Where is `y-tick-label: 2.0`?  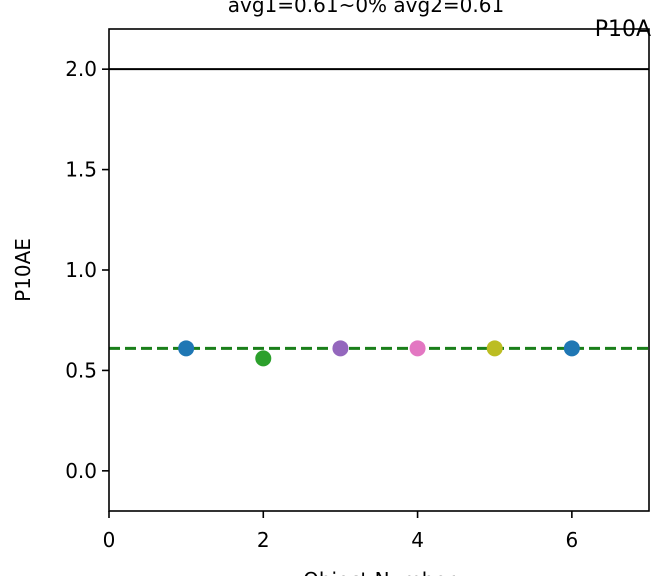
y-tick-label: 2.0 is located at coordinates (81, 69).